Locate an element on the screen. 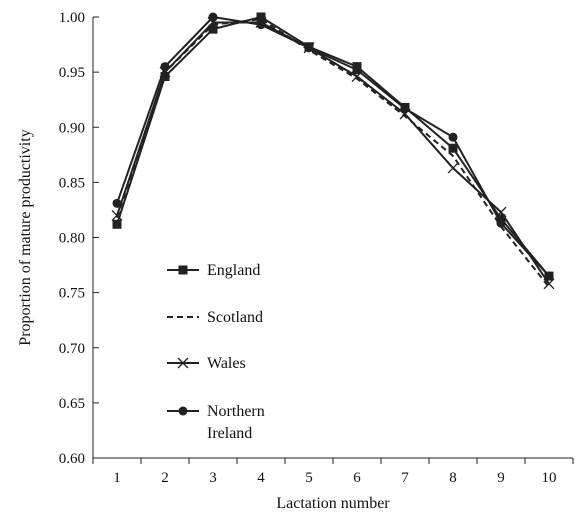 This screenshot has height=514, width=575. legend-label: England is located at coordinates (233, 270).